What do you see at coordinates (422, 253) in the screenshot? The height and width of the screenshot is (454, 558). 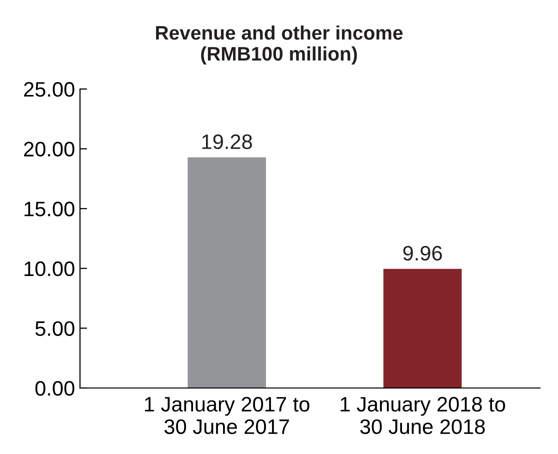 I see `data-label: 9.96` at bounding box center [422, 253].